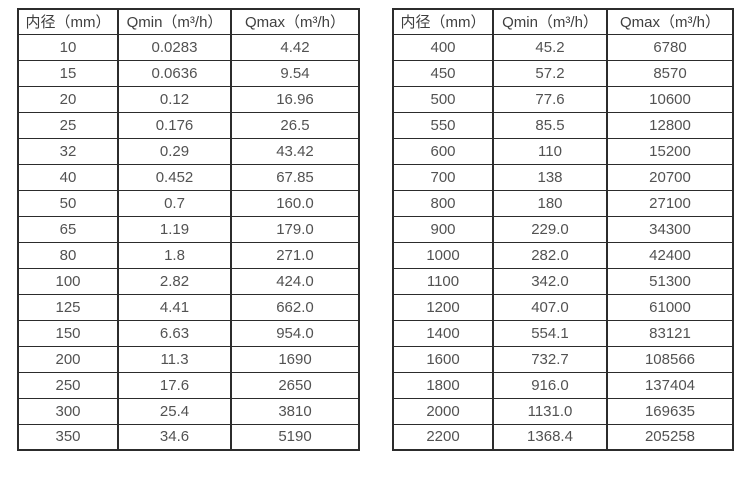  I want to click on table-cell: 34300, so click(670, 229).